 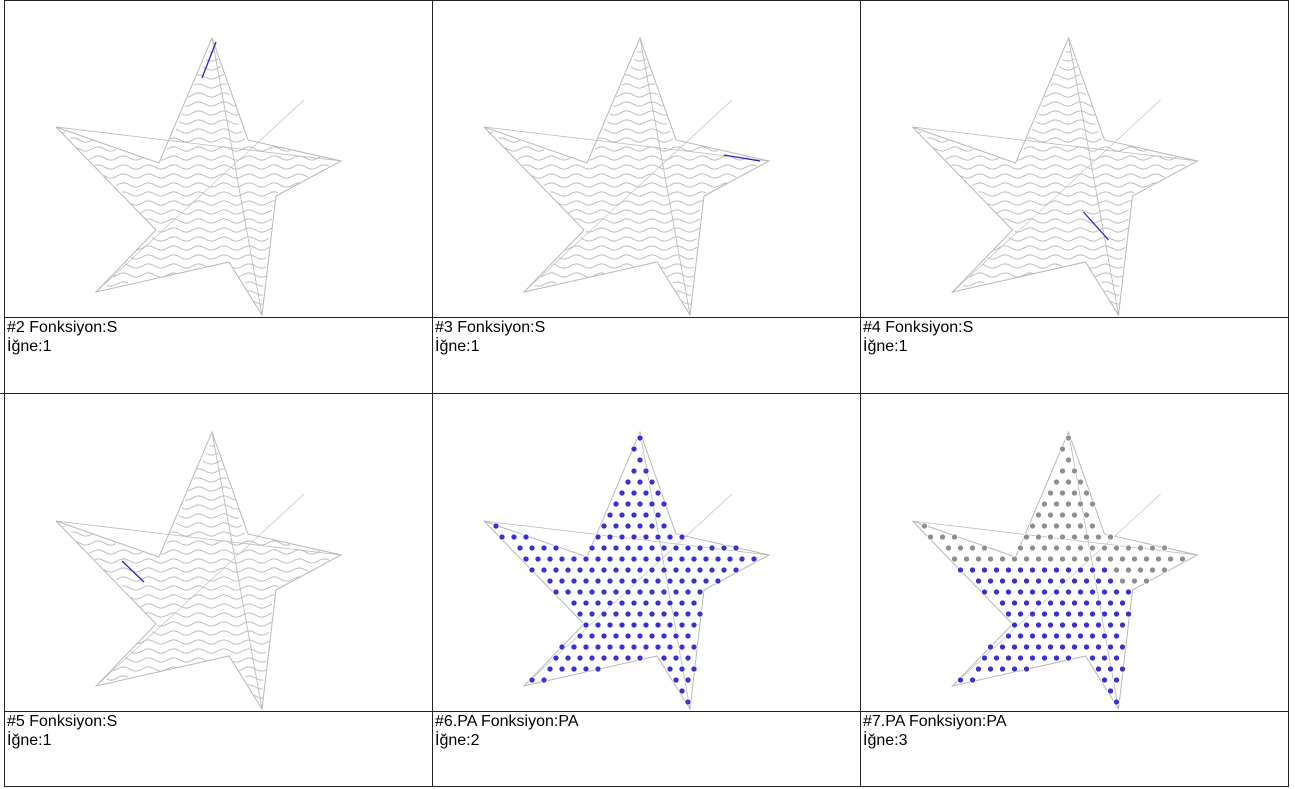 I want to click on crop-tick, so click(x=4, y=393).